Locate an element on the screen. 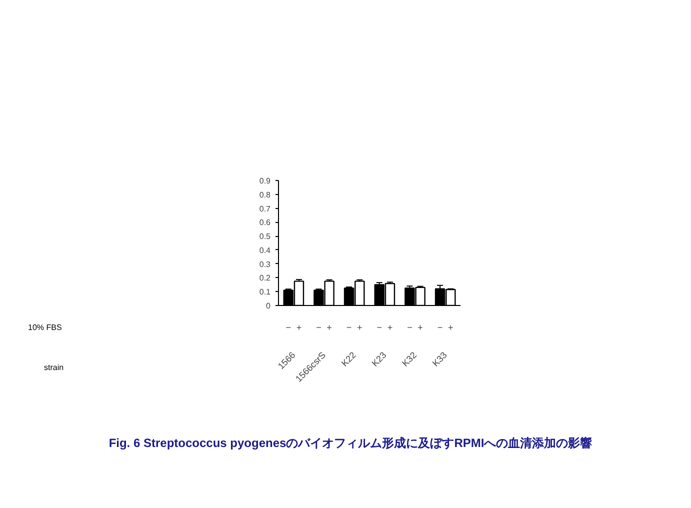 The width and height of the screenshot is (691, 508). x-tick-label: K22 is located at coordinates (348, 359).